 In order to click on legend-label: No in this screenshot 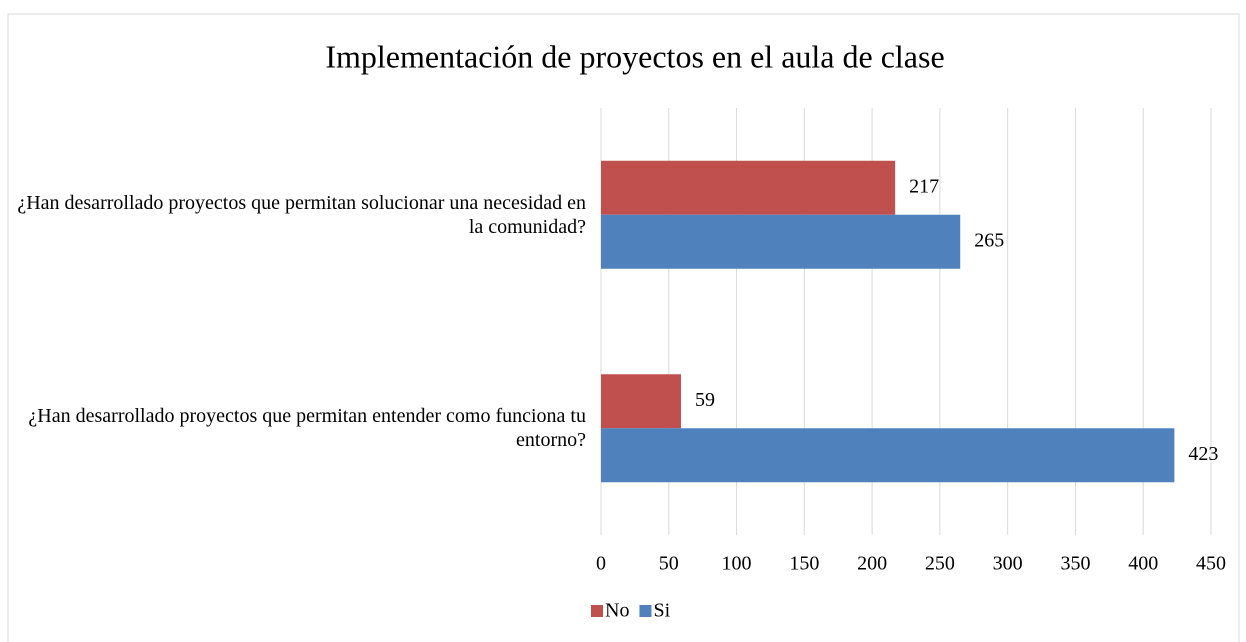, I will do `click(617, 611)`.